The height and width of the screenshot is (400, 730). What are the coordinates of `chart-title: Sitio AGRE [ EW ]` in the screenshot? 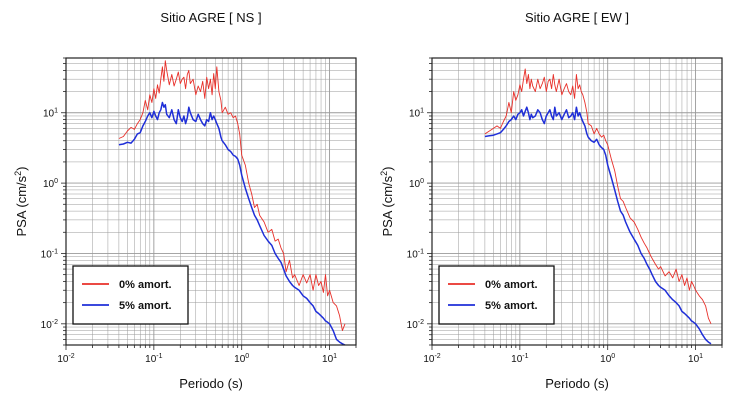 It's located at (577, 17).